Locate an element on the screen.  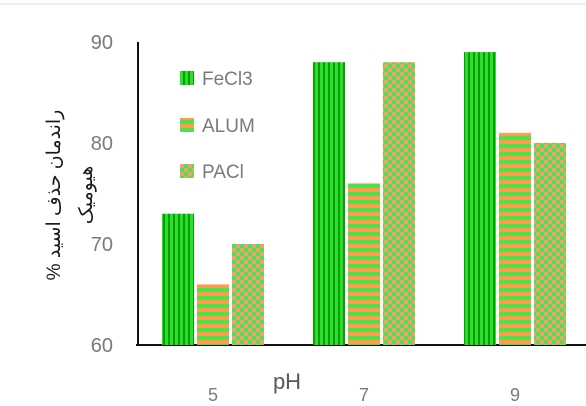
bar-fecl3-ph9 is located at coordinates (480, 198).